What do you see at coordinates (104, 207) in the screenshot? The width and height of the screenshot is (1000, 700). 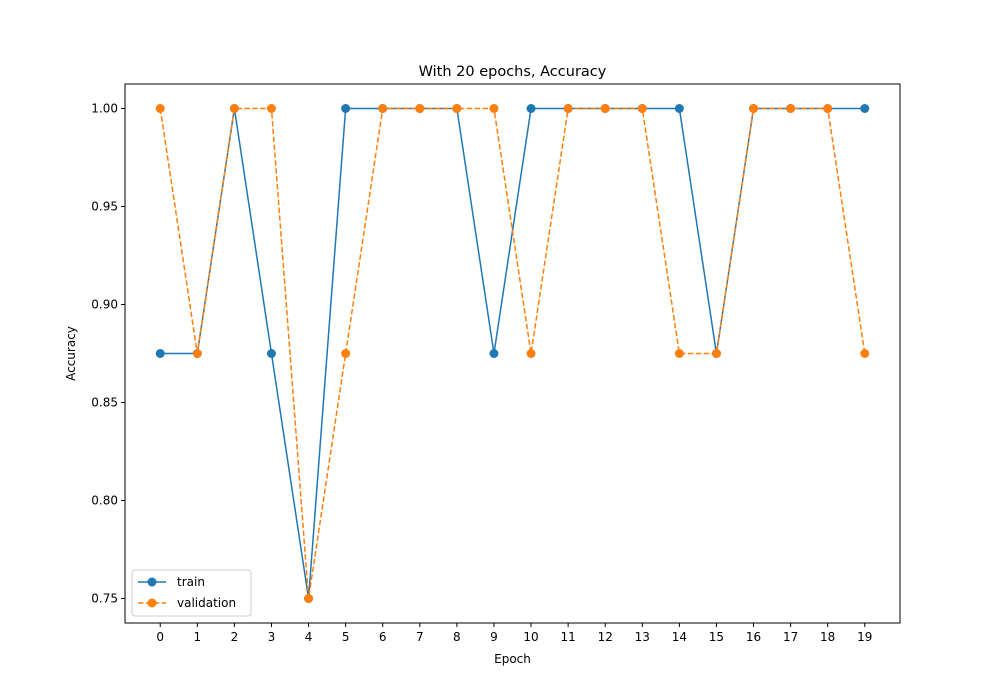 I see `y-tick-label: 0.95` at bounding box center [104, 207].